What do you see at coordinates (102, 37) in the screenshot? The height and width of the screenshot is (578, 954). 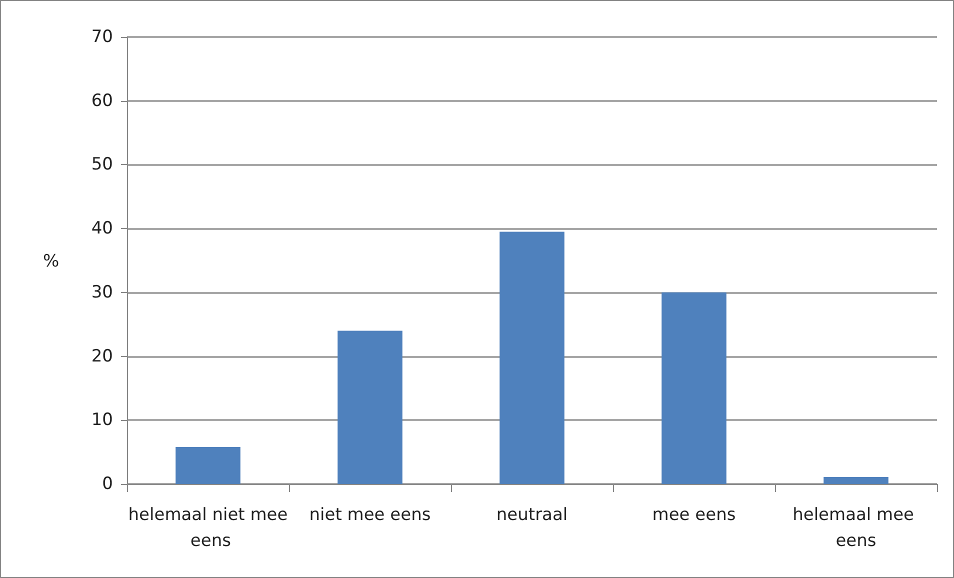 I see `y-tick-label: 70` at bounding box center [102, 37].